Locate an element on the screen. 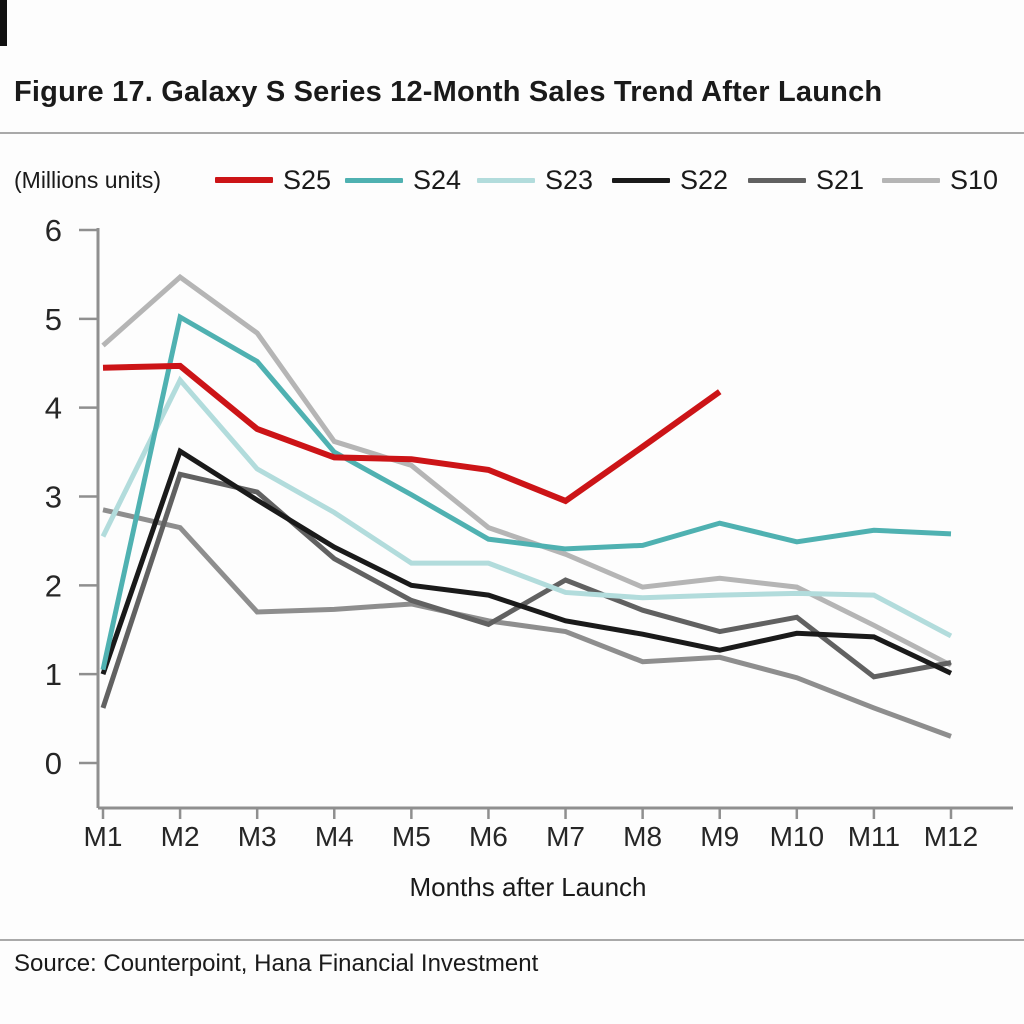 This screenshot has width=1024, height=1024. legend-item-S22: S22 is located at coordinates (670, 180).